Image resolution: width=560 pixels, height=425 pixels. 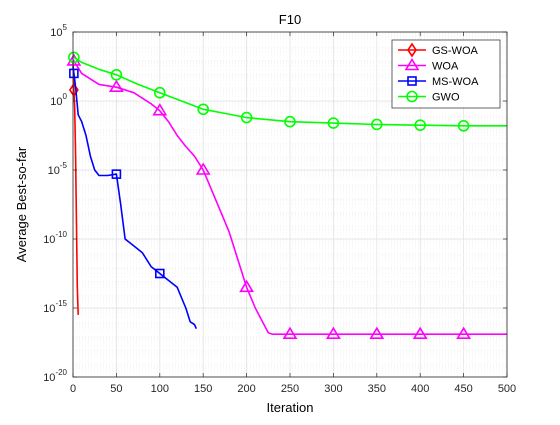 I want to click on y-tick-exponent: 0, so click(x=65, y=96).